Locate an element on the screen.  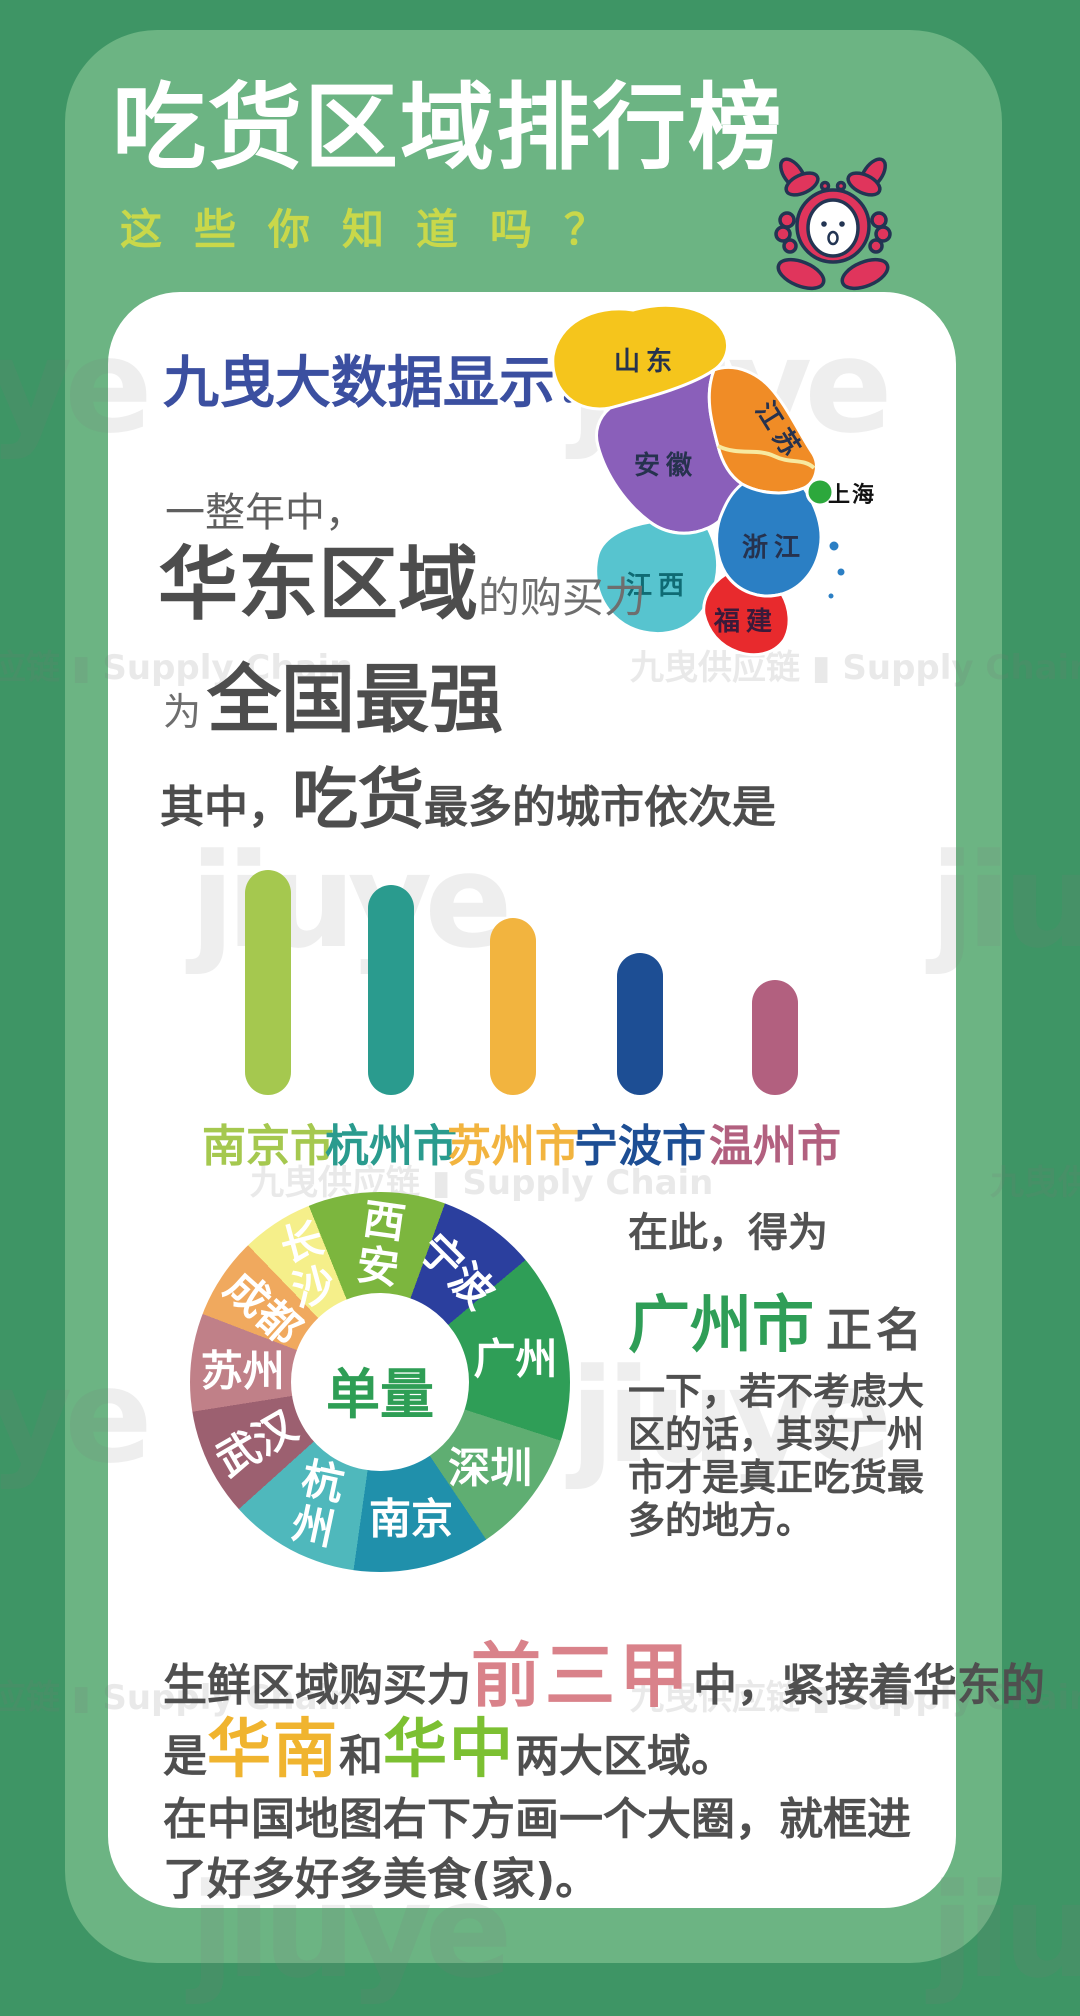
bar-温州市 is located at coordinates (775, 1037).